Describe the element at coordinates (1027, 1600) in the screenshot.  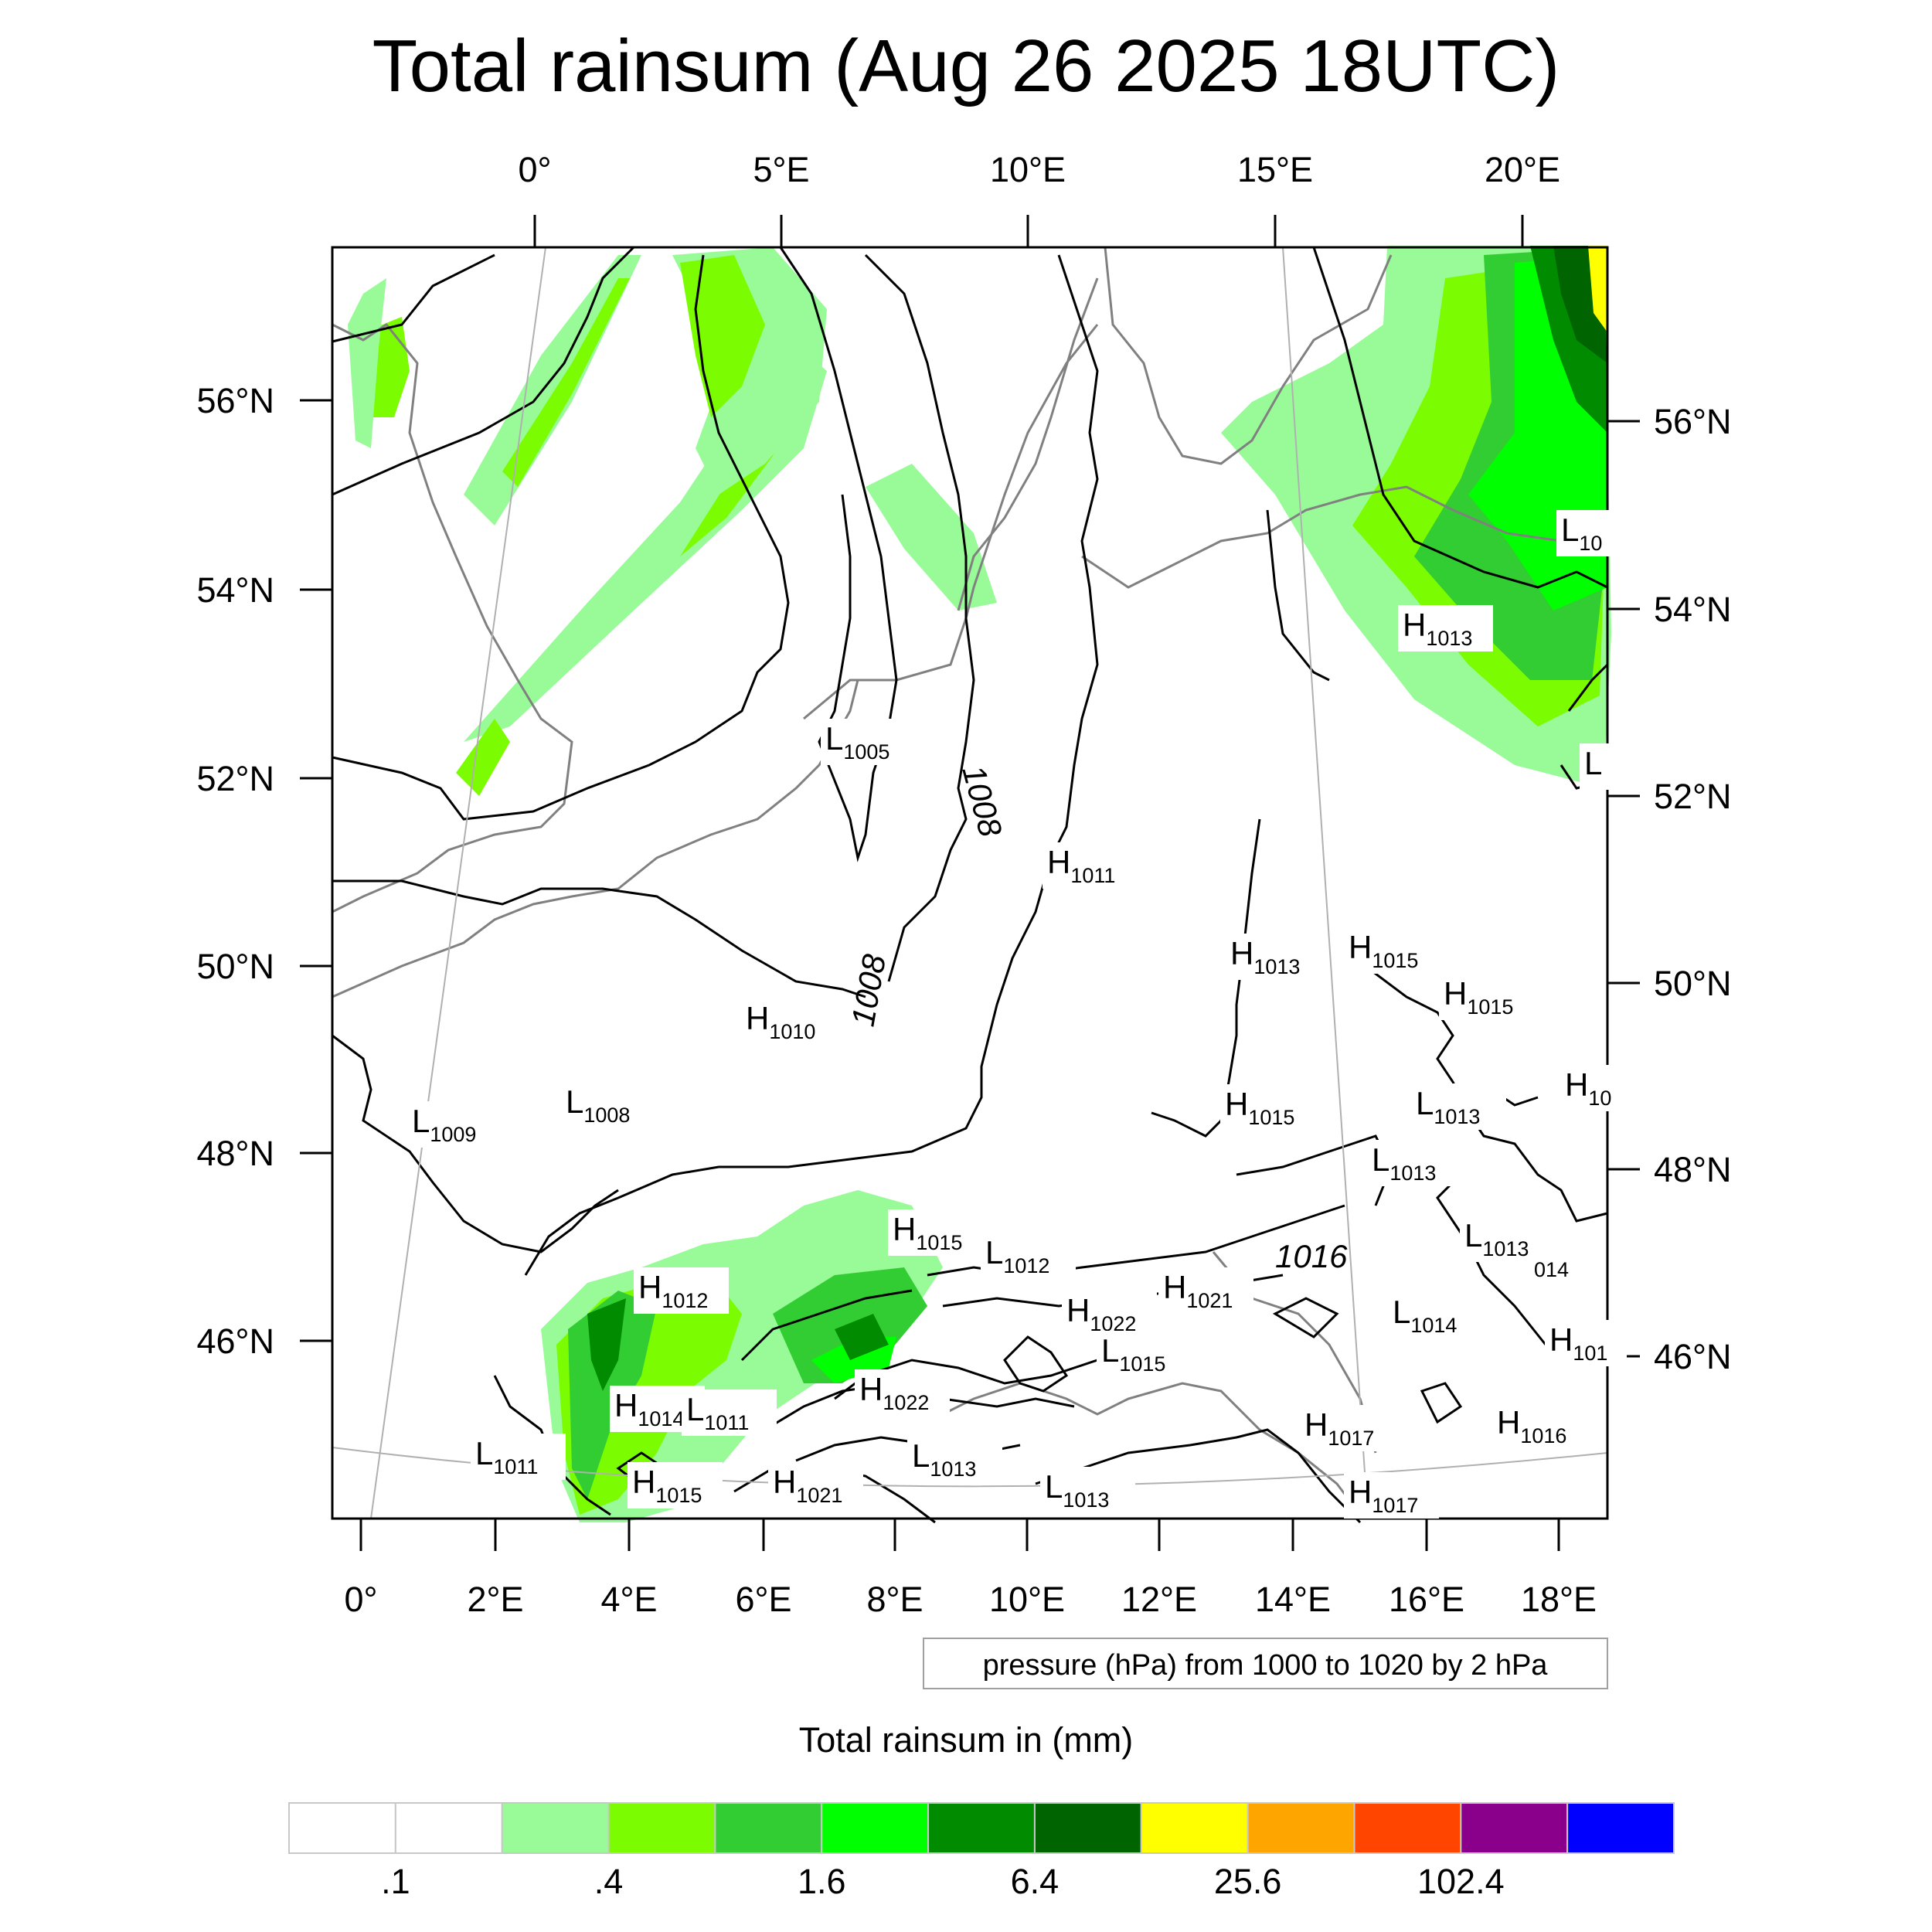
I see `bottom-tick-label: 10°E` at that location.